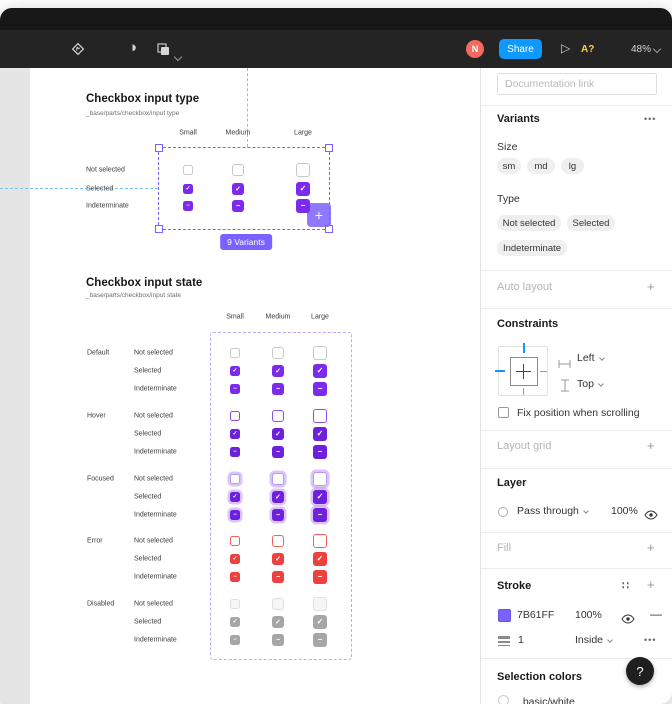  Describe the element at coordinates (651, 445) in the screenshot. I see `layout-grid-add-icon: +` at that location.